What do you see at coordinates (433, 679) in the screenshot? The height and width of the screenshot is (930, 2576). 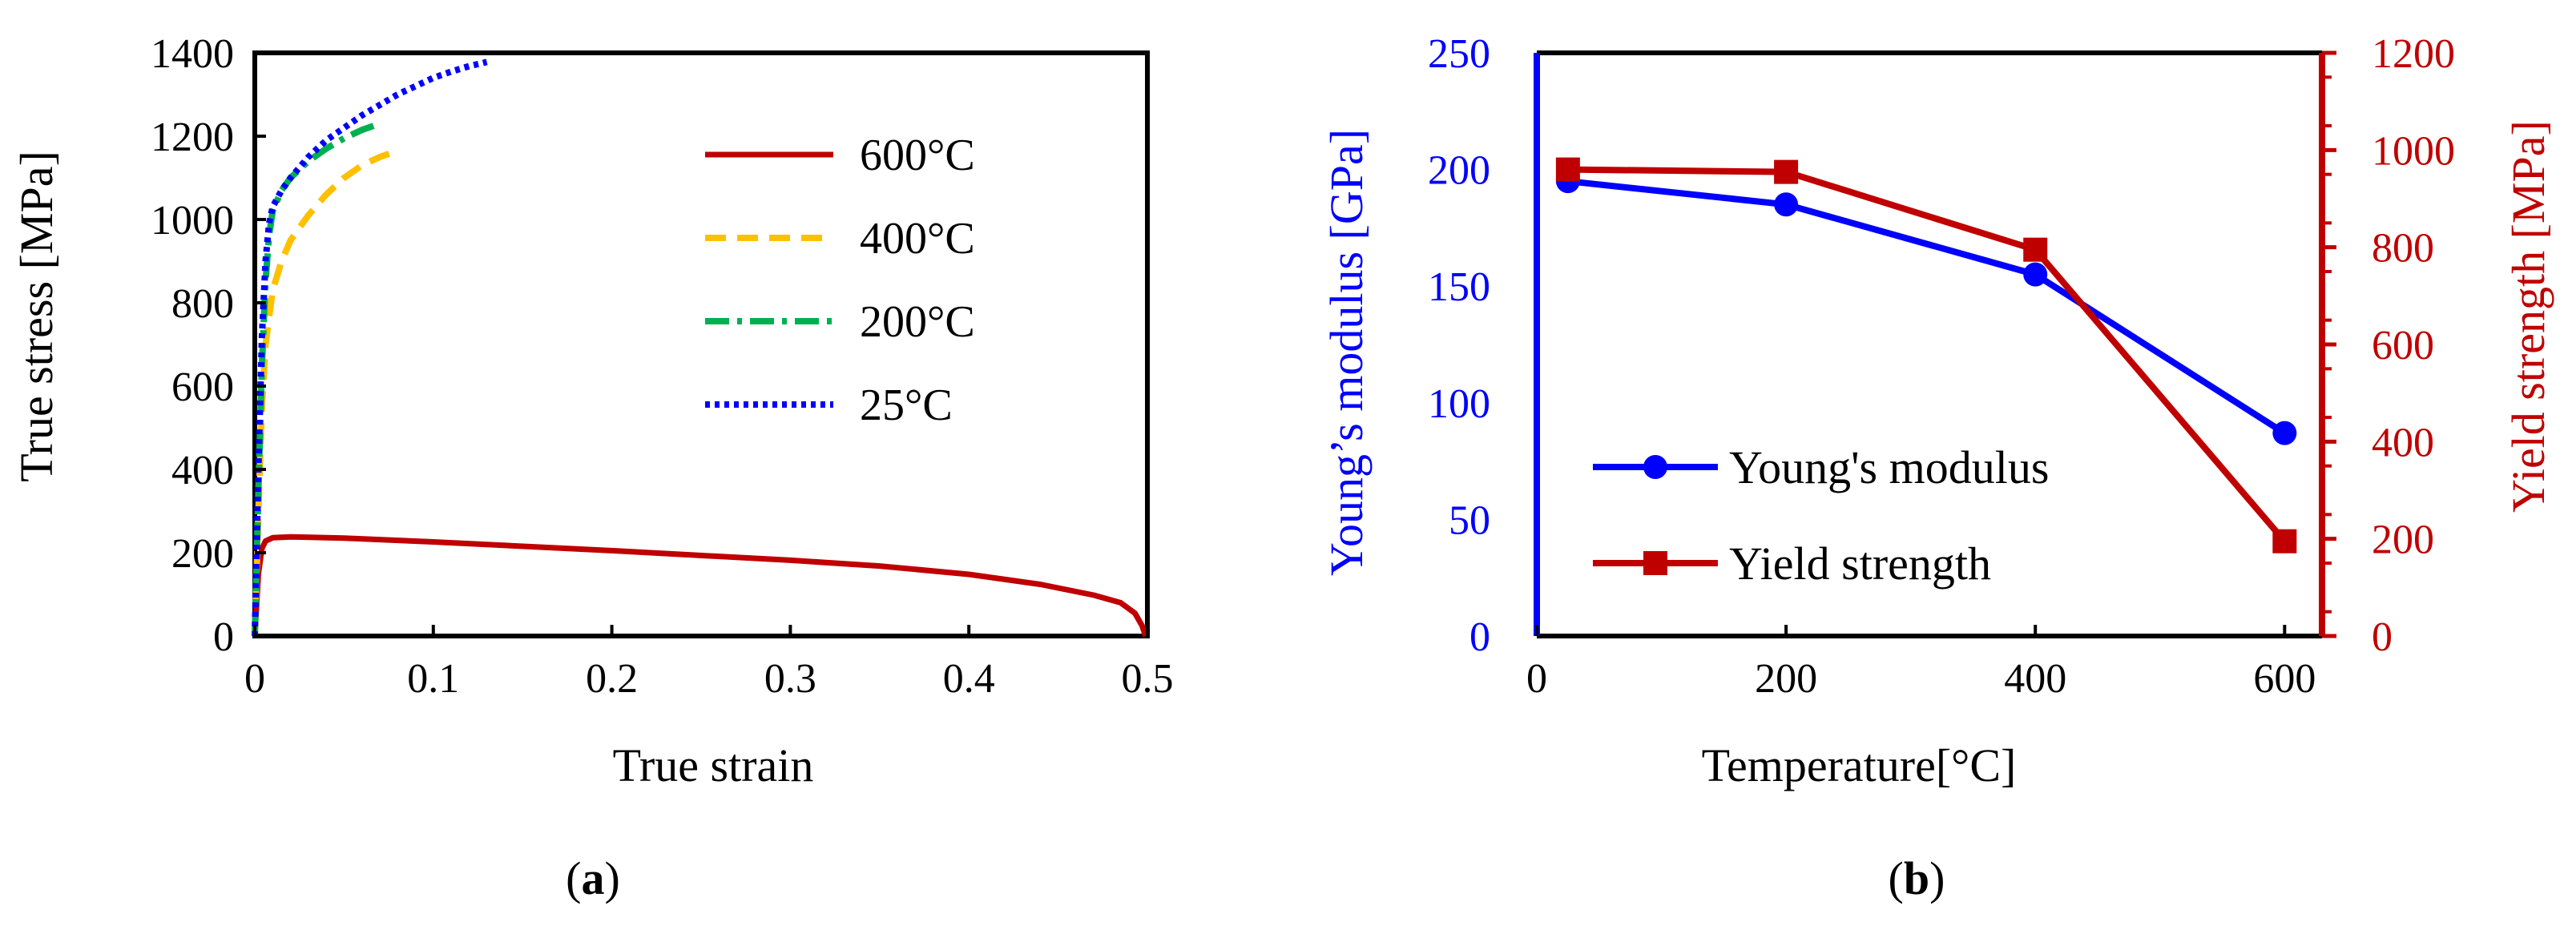 I see `x-tick-label-a: 0.1` at bounding box center [433, 679].